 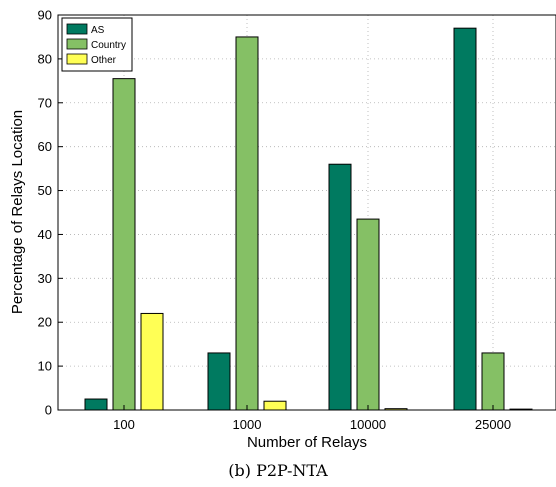 I want to click on y-tick-label: 20, so click(x=45, y=322).